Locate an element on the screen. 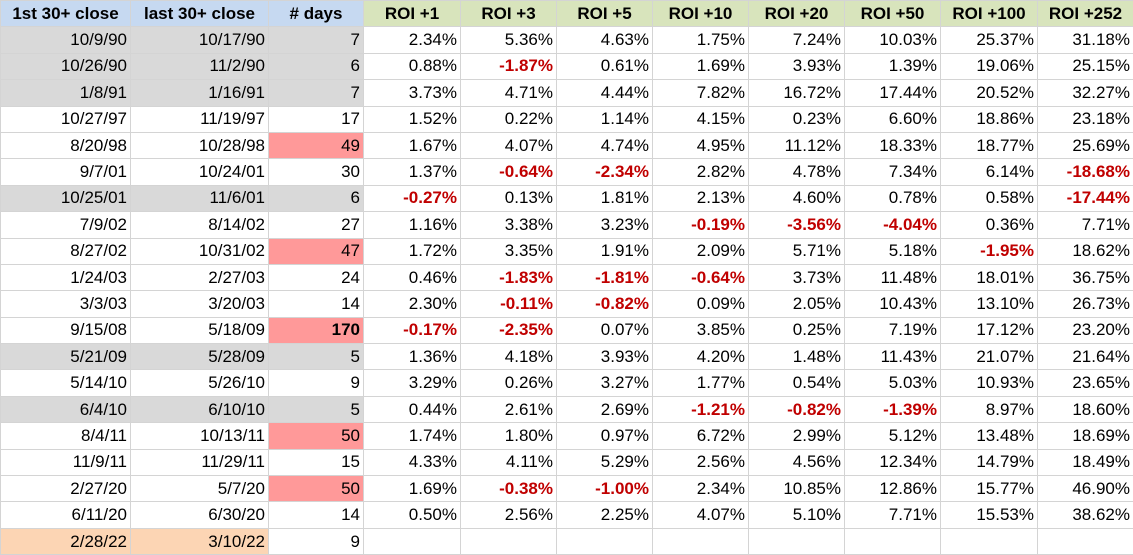  first-close-cell: 9/7/01 is located at coordinates (66, 172).